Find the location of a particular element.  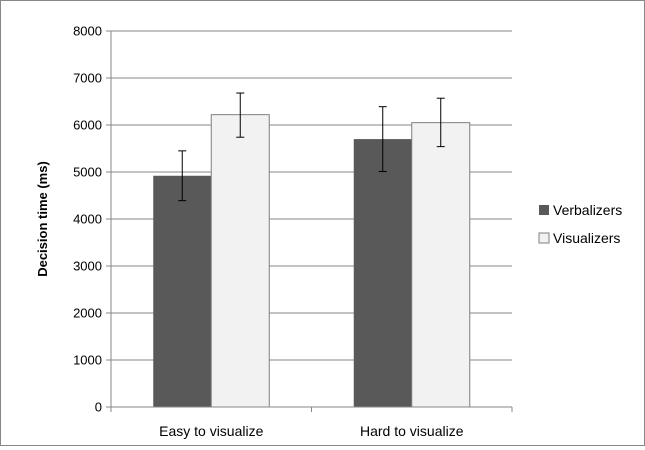

legend: Verbalizers Visualizers is located at coordinates (580, 224).